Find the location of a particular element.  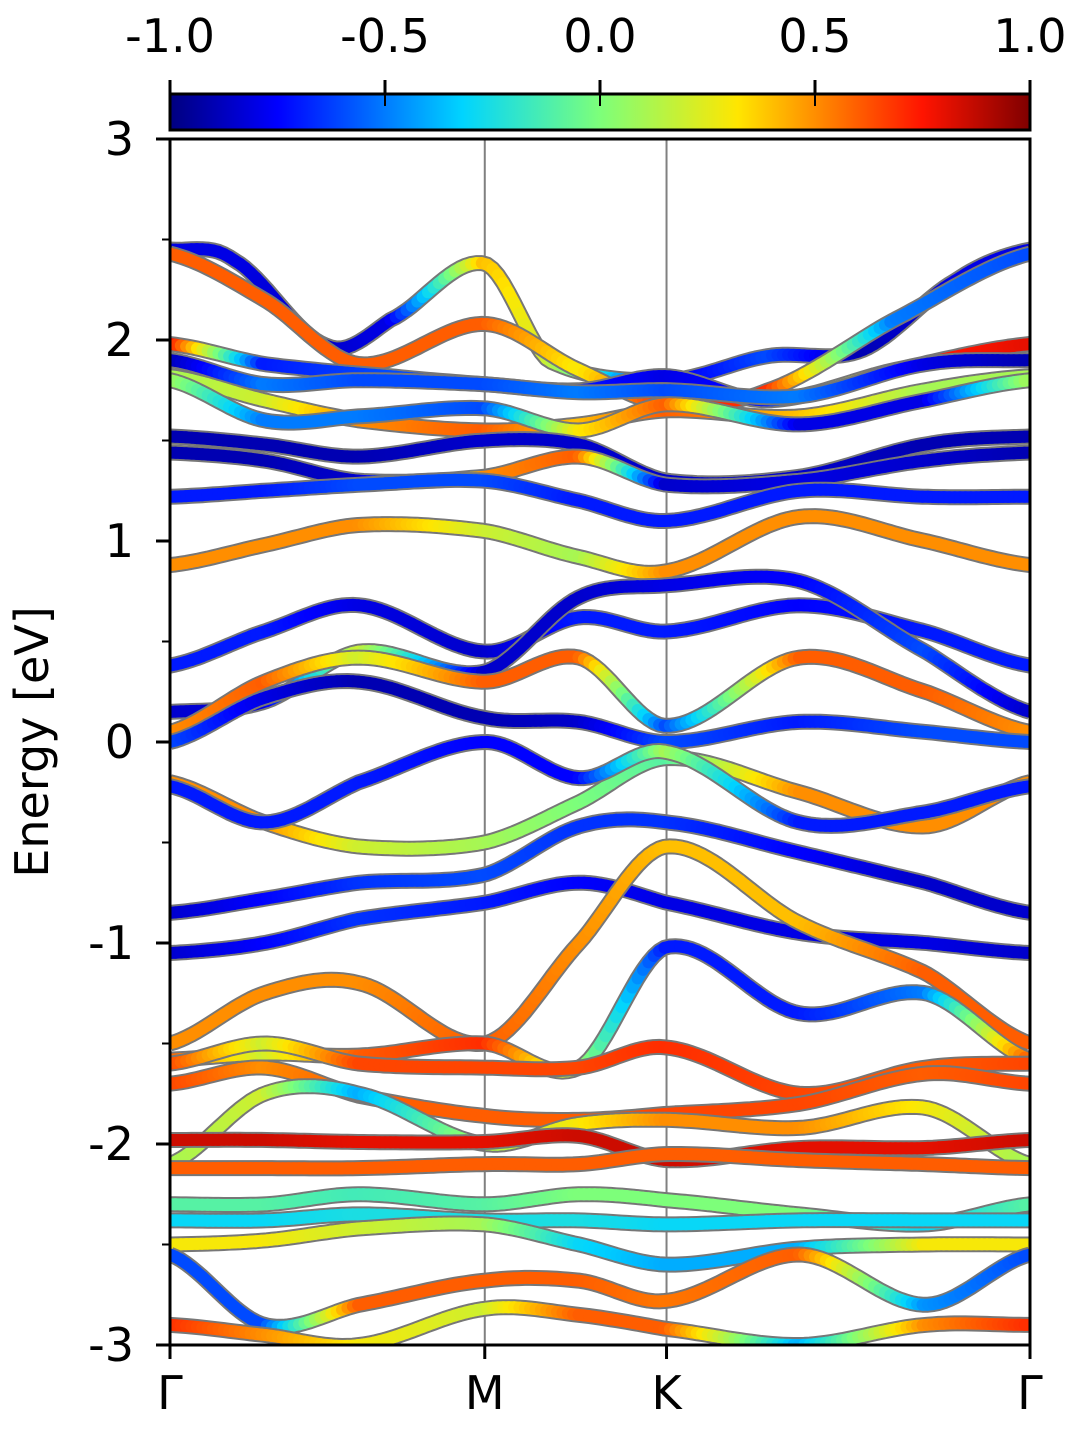

y-axis-title: Energy [eV] is located at coordinates (32, 741).